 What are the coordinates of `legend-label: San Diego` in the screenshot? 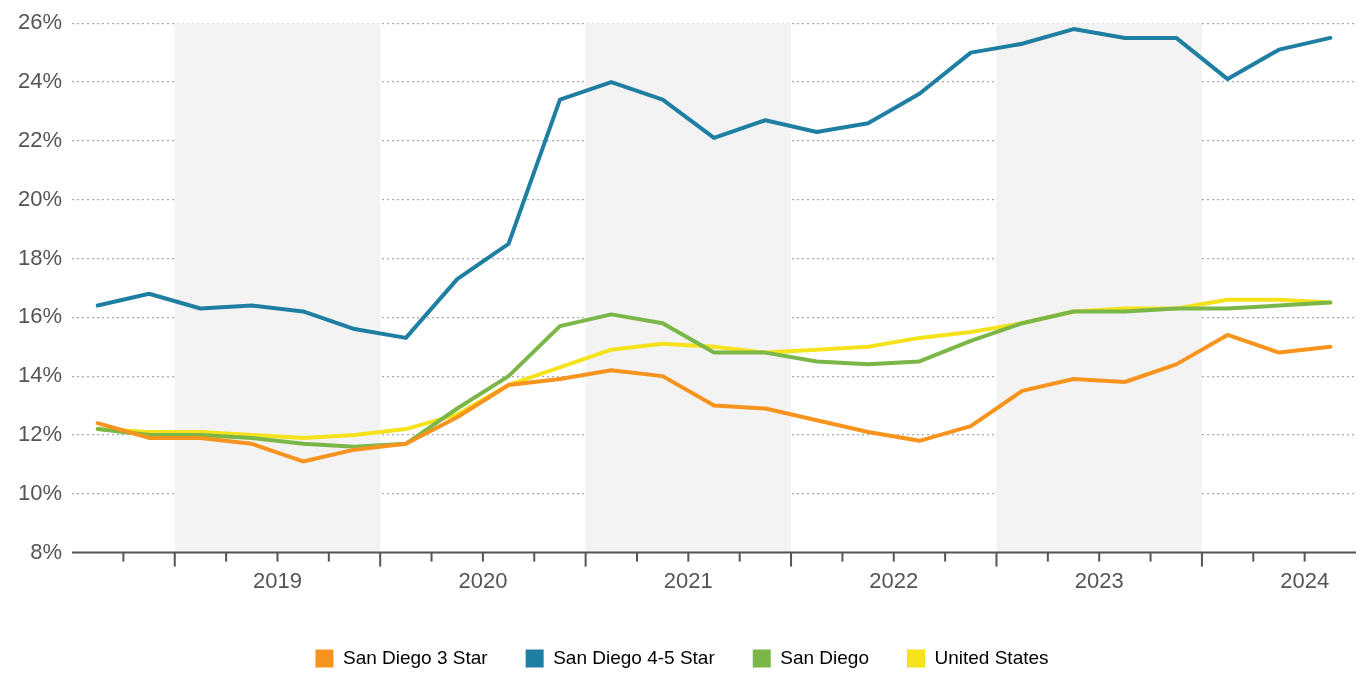 It's located at (824, 657).